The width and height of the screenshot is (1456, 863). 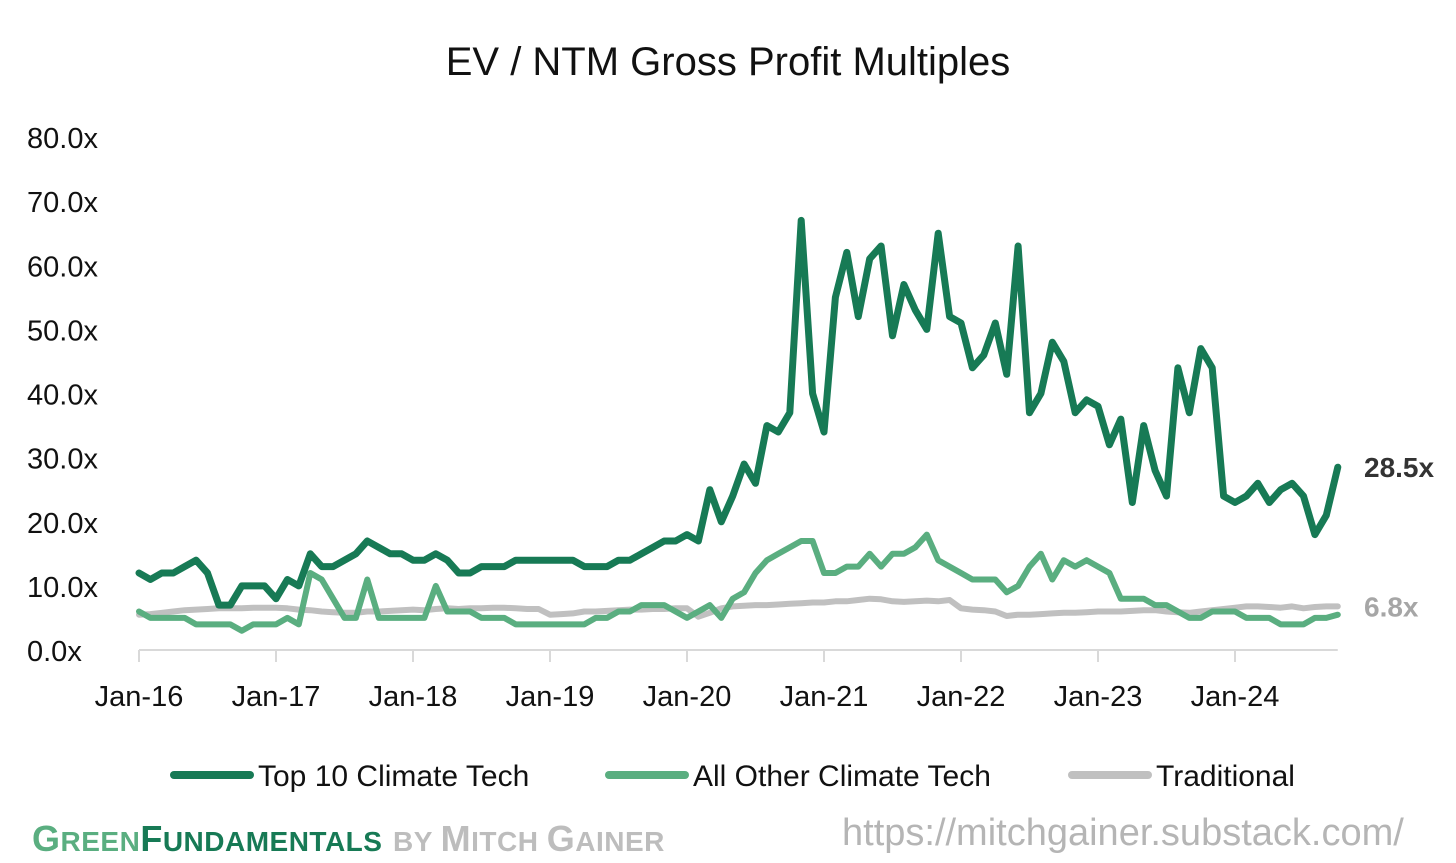 What do you see at coordinates (62, 524) in the screenshot?
I see `y-tick-label: 20.0x` at bounding box center [62, 524].